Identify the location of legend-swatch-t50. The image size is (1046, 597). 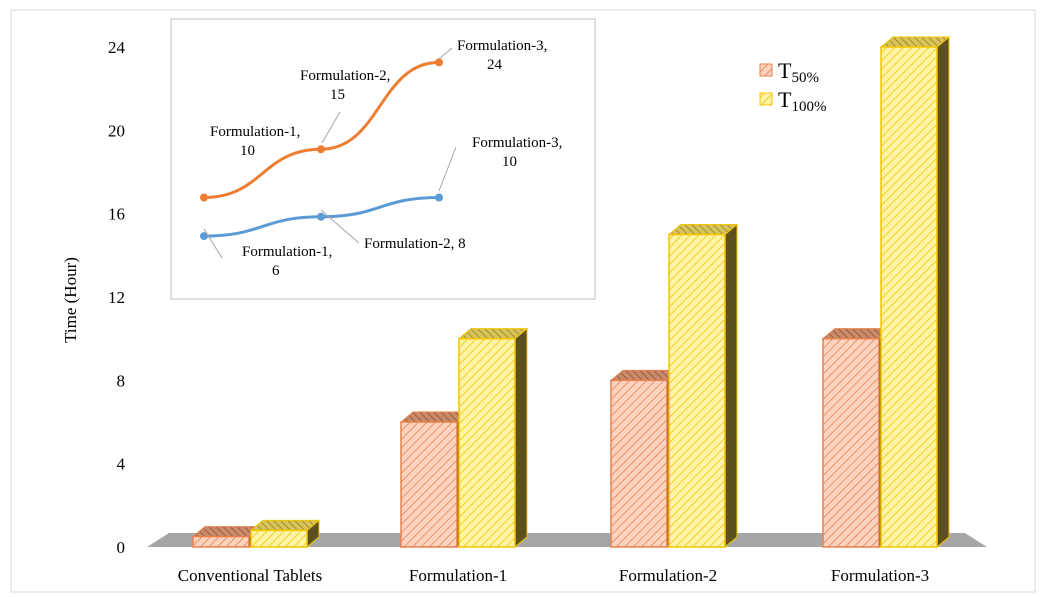
(766, 70).